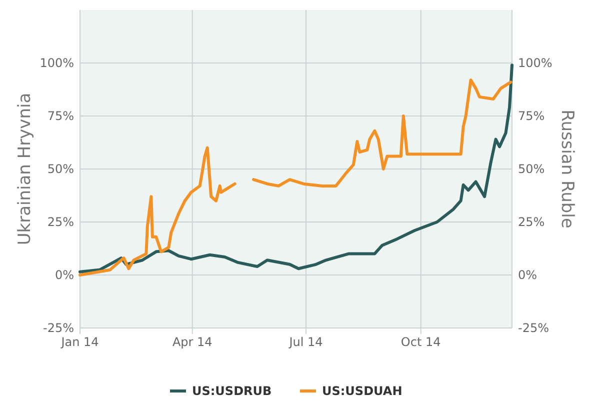  Describe the element at coordinates (531, 116) in the screenshot. I see `y2-tick-label: 75%` at that location.